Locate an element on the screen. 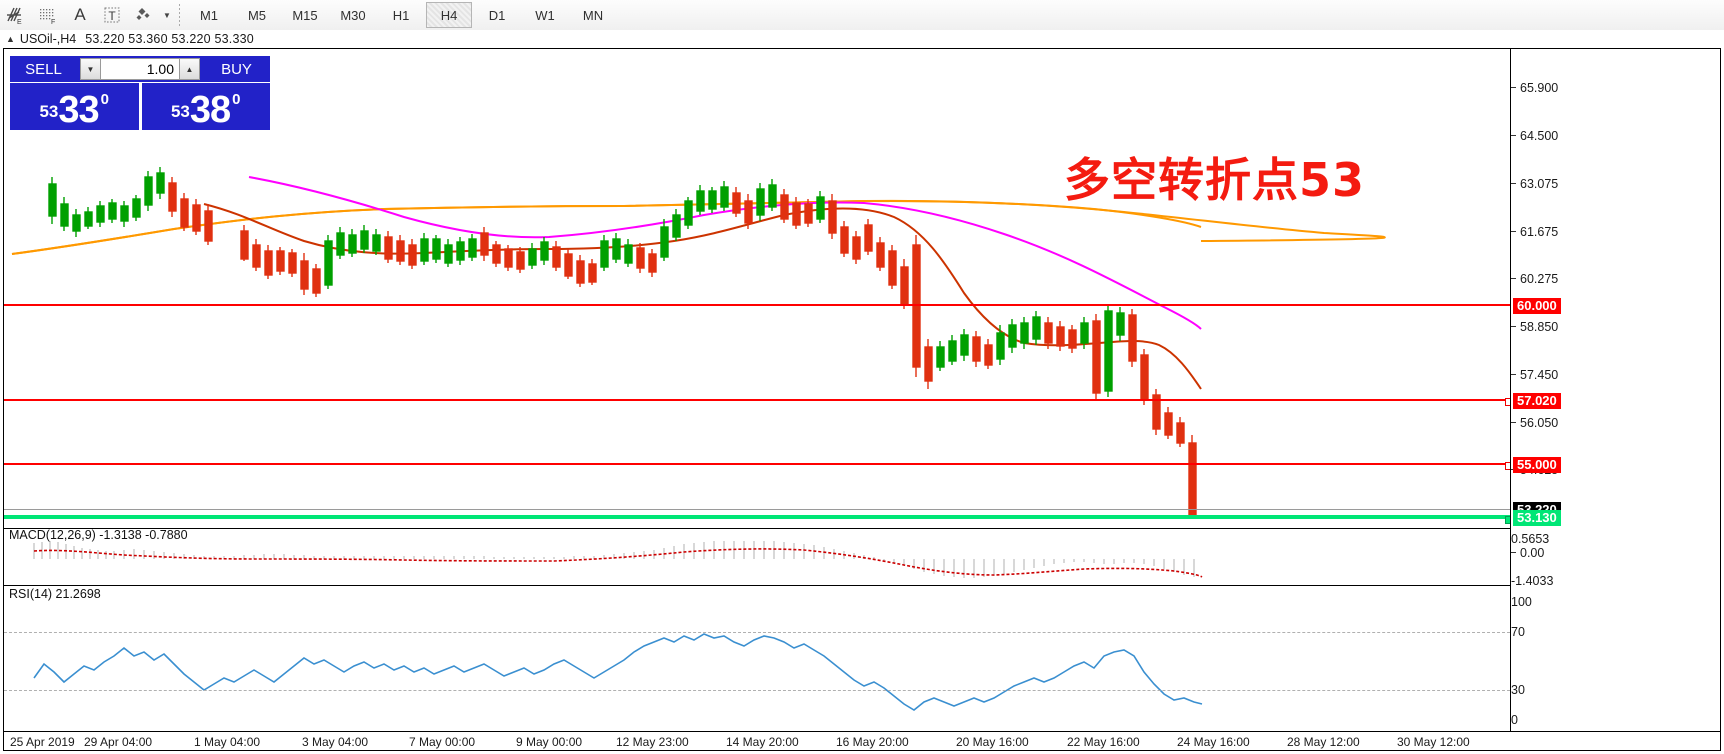 The width and height of the screenshot is (1724, 754). ask-price-line is located at coordinates (757, 519).